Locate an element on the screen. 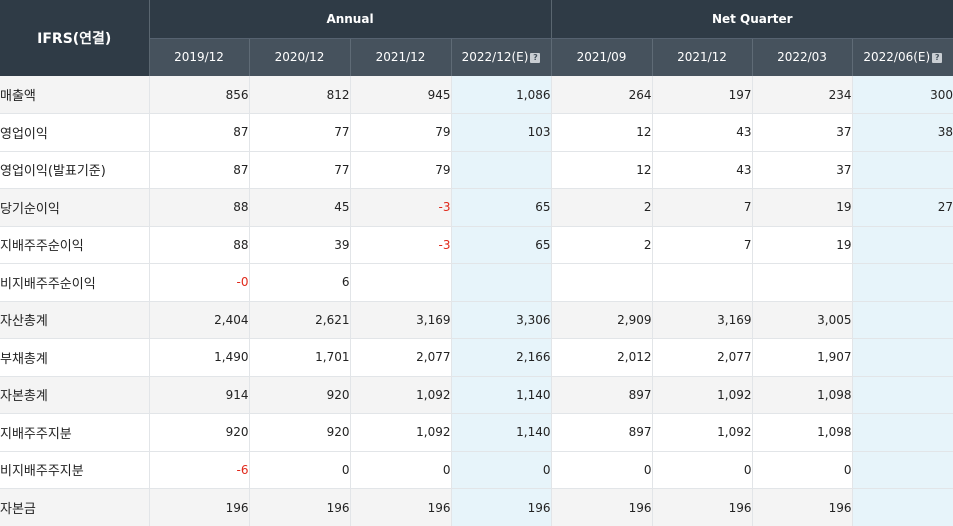 Image resolution: width=953 pixels, height=526 pixels. value-cell: 37 is located at coordinates (802, 133).